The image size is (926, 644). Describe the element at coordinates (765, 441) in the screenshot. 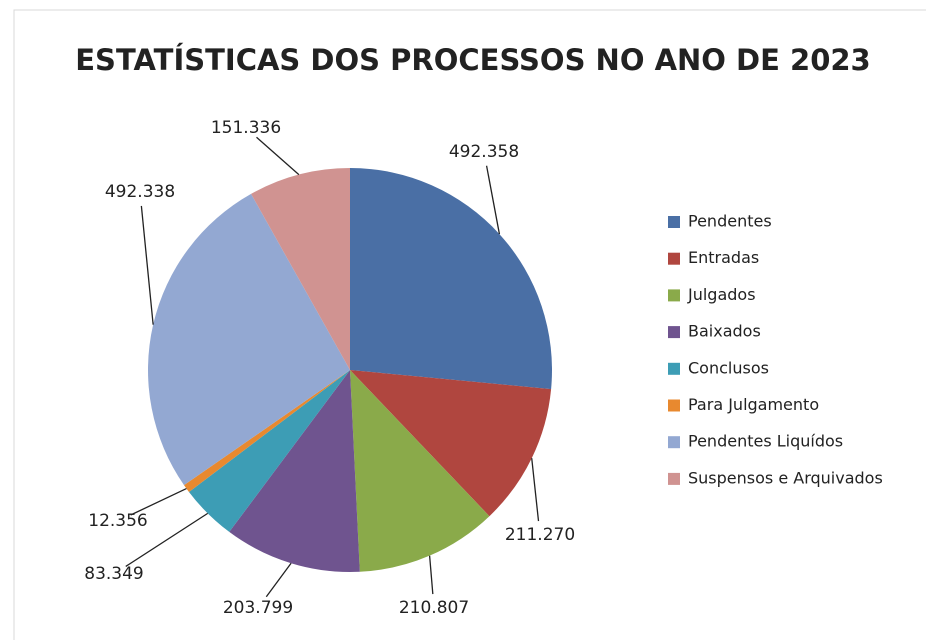

I see `legend-label: Pendentes Liquídos` at that location.